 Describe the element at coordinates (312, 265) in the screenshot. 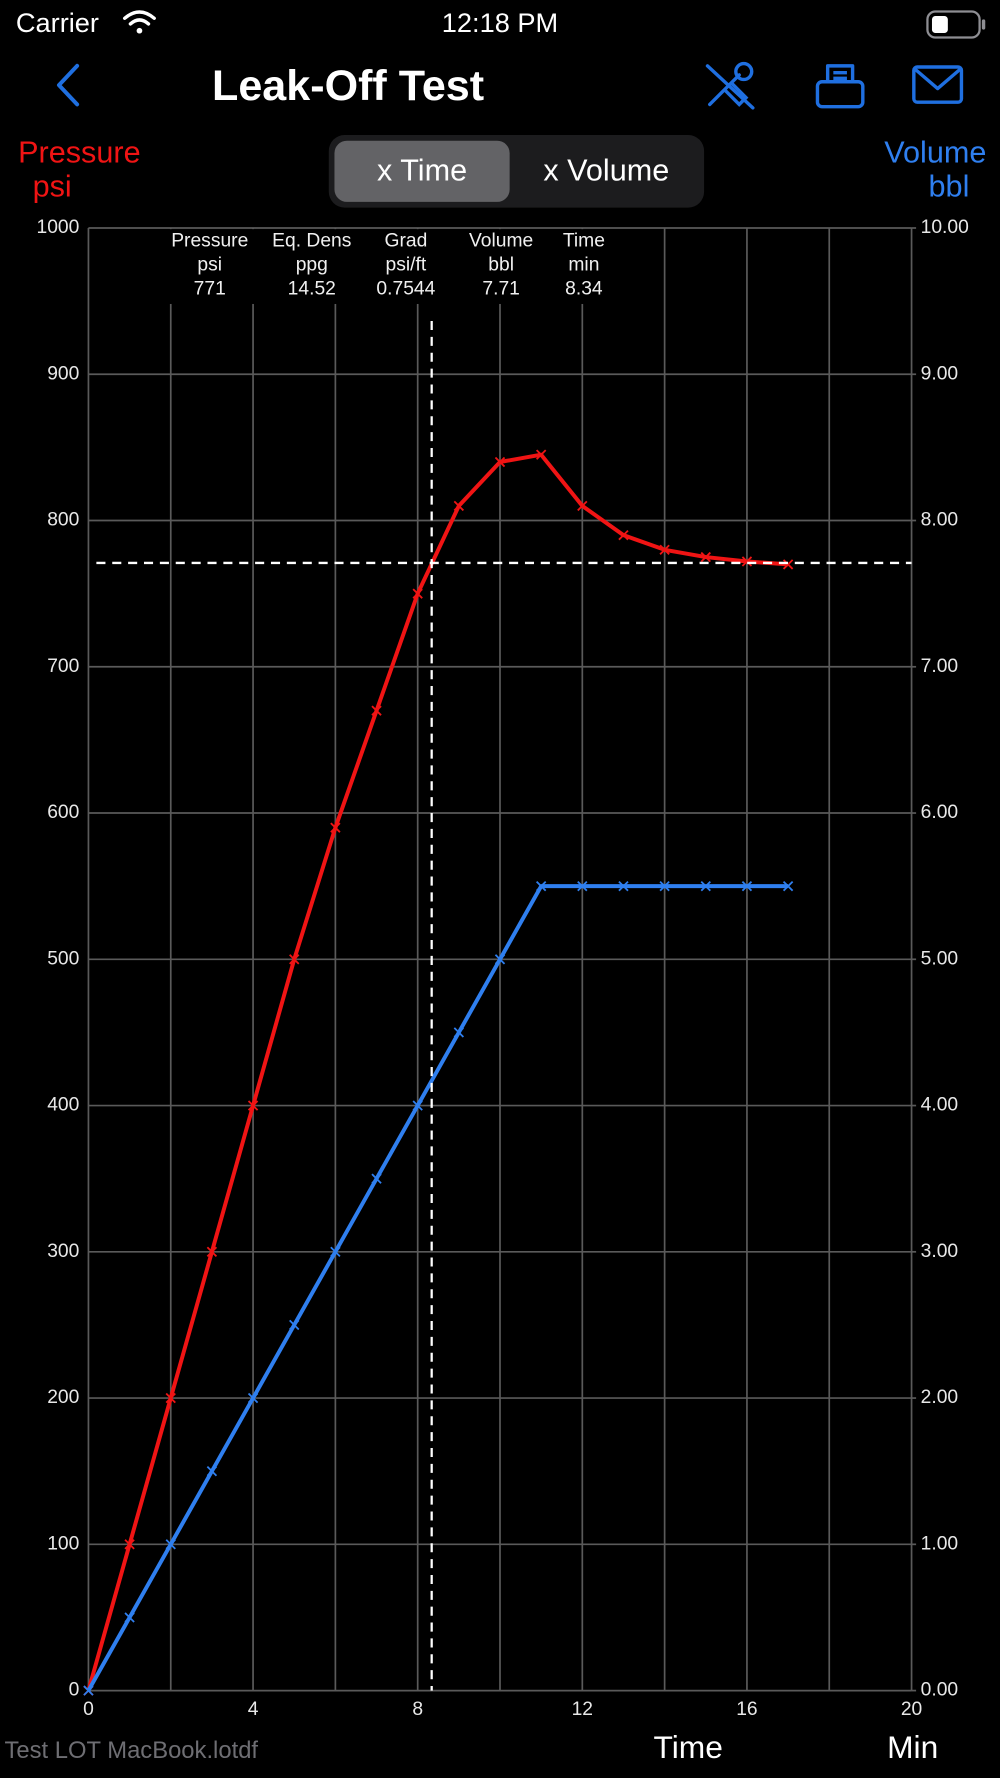

I see `readout-unit: ppg` at that location.